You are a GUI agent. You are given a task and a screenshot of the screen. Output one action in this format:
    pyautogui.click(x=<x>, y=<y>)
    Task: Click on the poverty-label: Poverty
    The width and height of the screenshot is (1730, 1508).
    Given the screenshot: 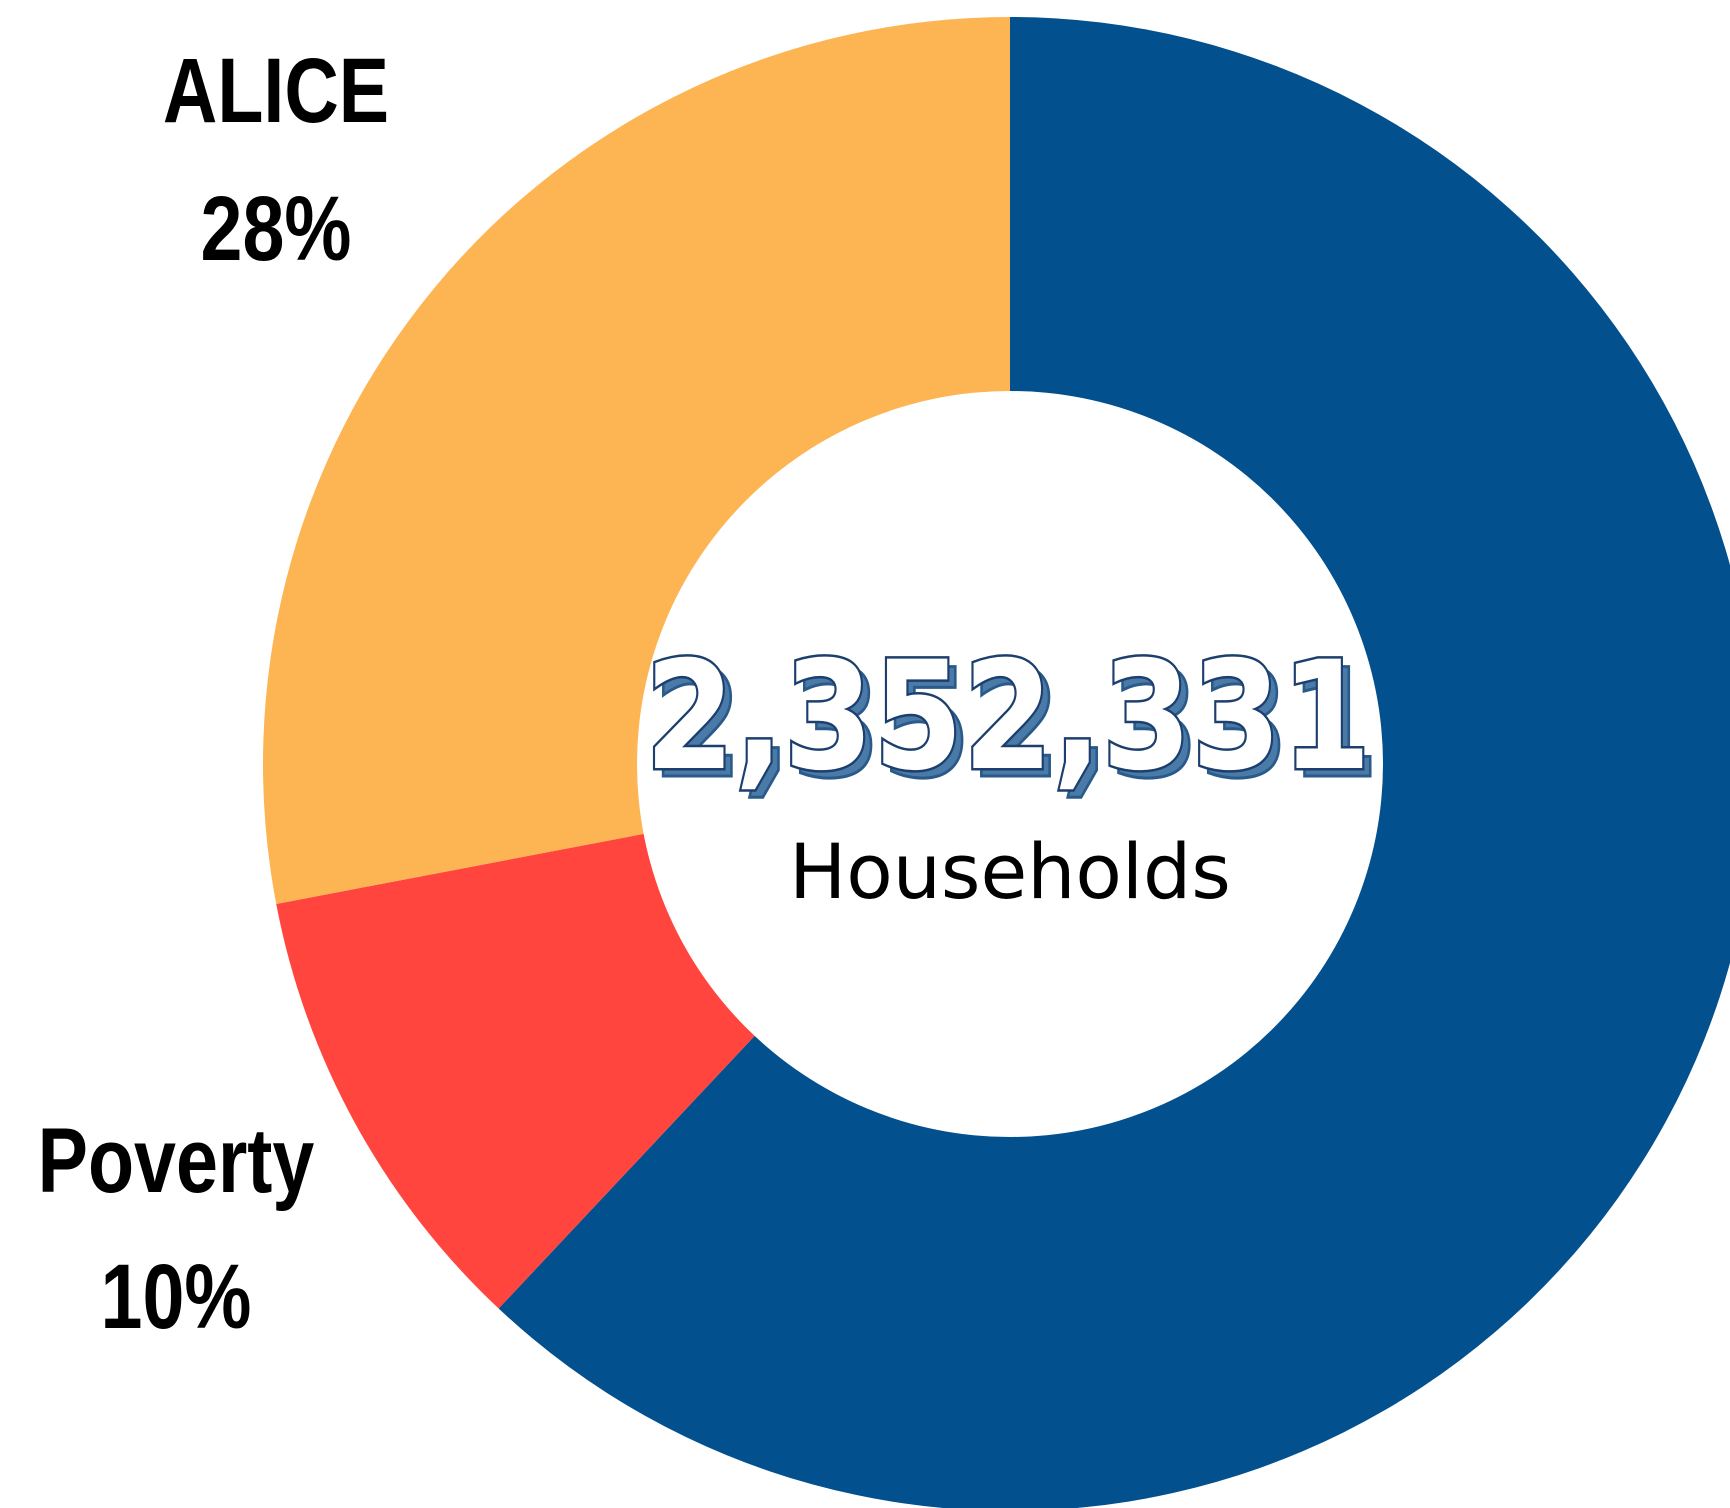 What is the action you would take?
    pyautogui.click(x=176, y=1160)
    